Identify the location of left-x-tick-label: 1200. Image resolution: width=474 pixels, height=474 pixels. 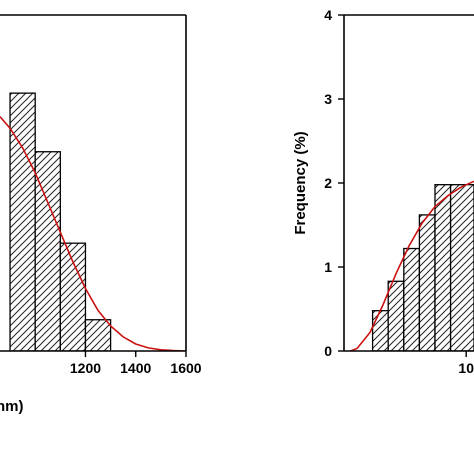
(85, 368).